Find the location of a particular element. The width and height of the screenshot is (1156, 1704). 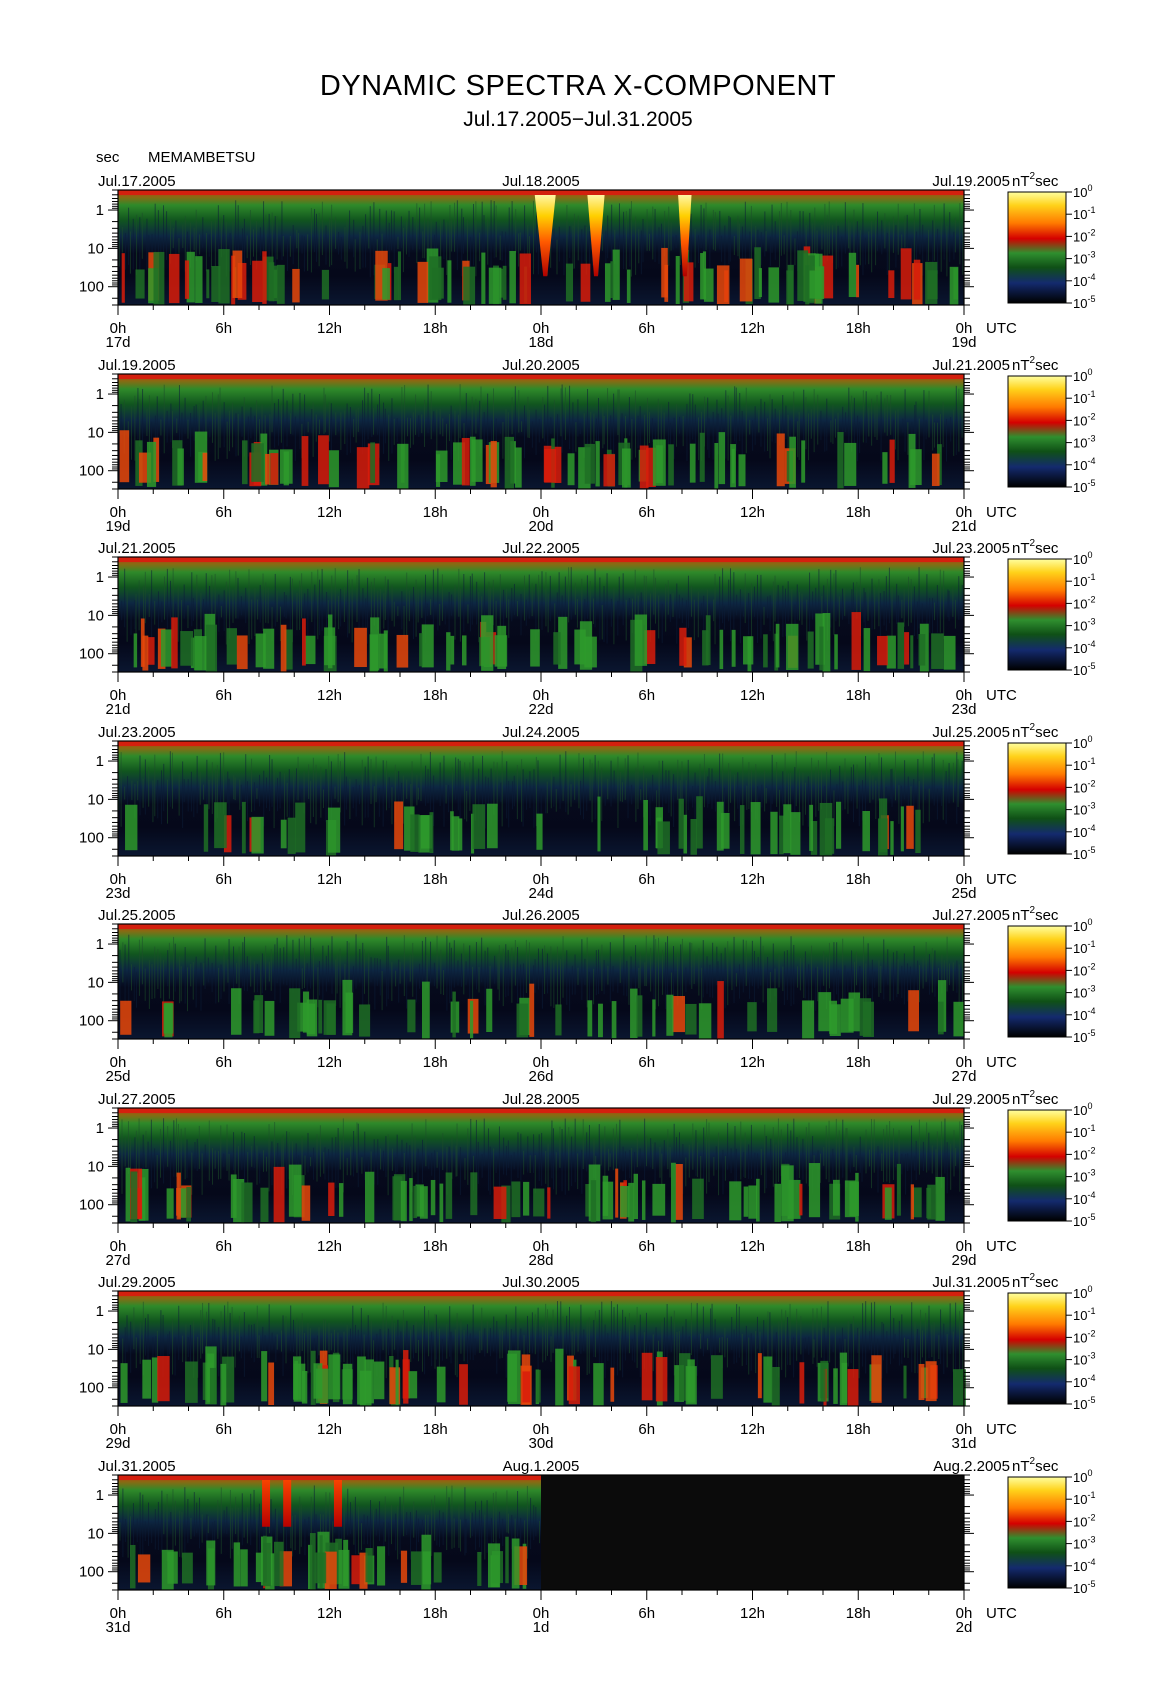

panel-mid-date: Jul.22.2005 is located at coordinates (541, 548).